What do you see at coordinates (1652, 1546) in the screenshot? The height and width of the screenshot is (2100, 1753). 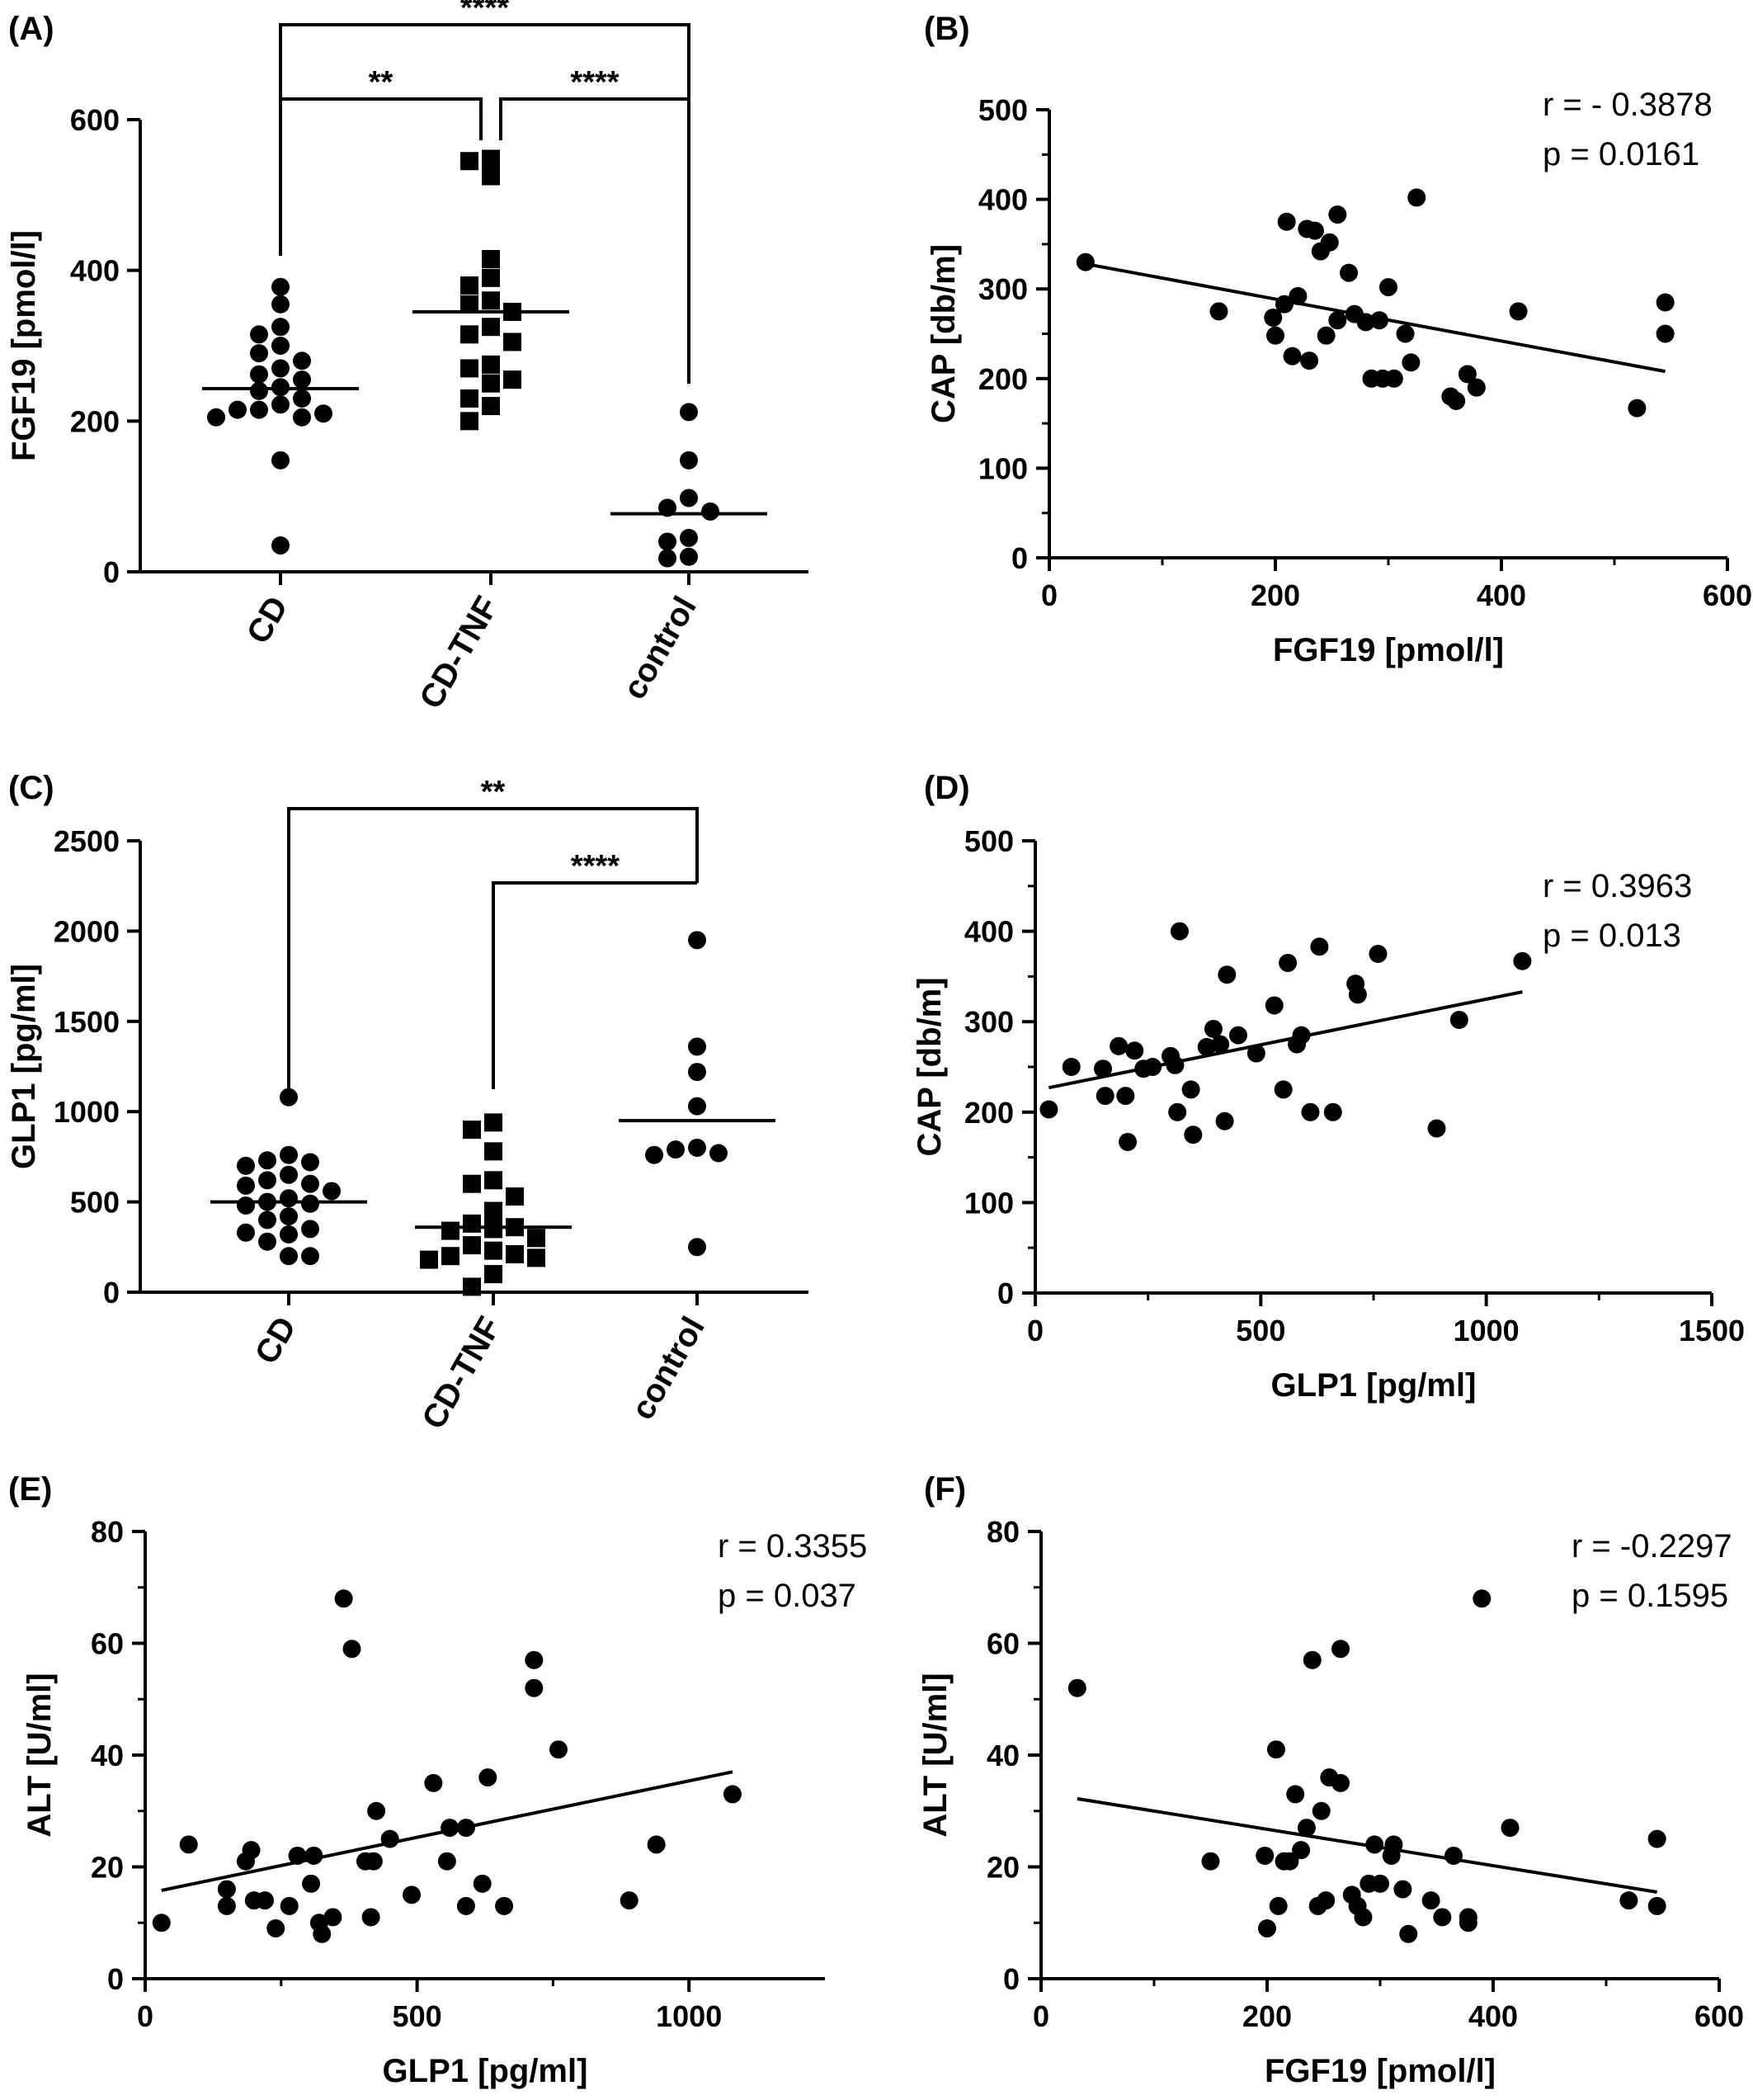 I see `stat-annotation: r = -0.2297` at bounding box center [1652, 1546].